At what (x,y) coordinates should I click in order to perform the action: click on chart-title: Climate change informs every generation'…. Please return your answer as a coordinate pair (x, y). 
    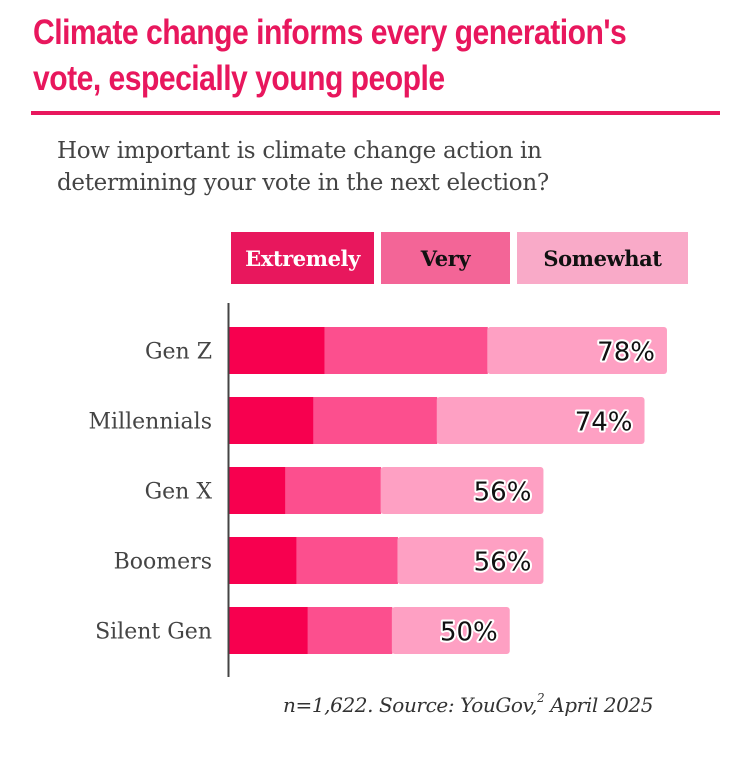
    Looking at the image, I should click on (334, 56).